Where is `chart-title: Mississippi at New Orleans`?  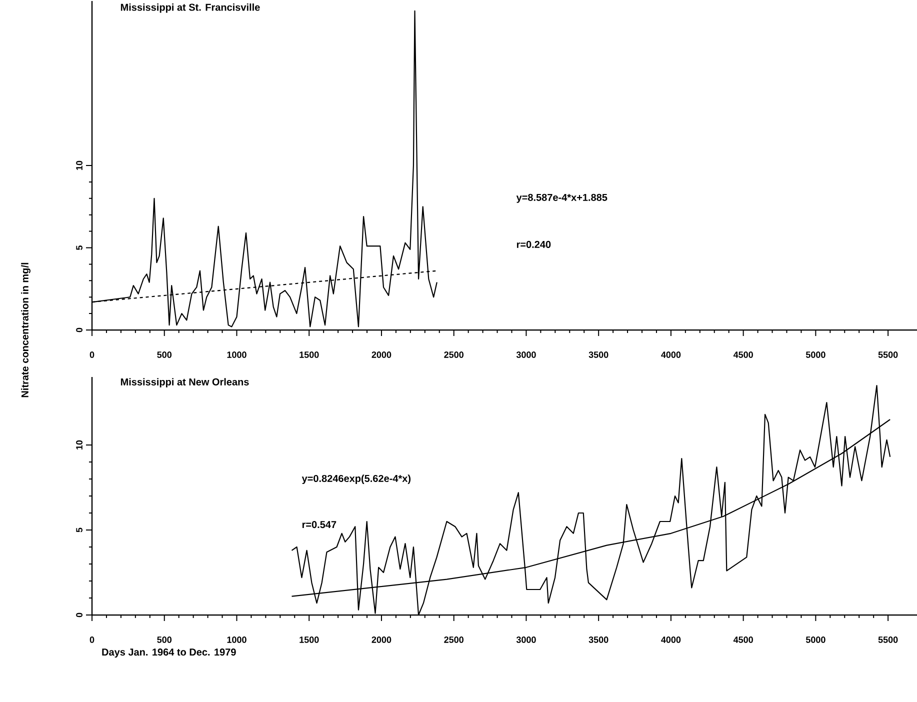 chart-title: Mississippi at New Orleans is located at coordinates (184, 383).